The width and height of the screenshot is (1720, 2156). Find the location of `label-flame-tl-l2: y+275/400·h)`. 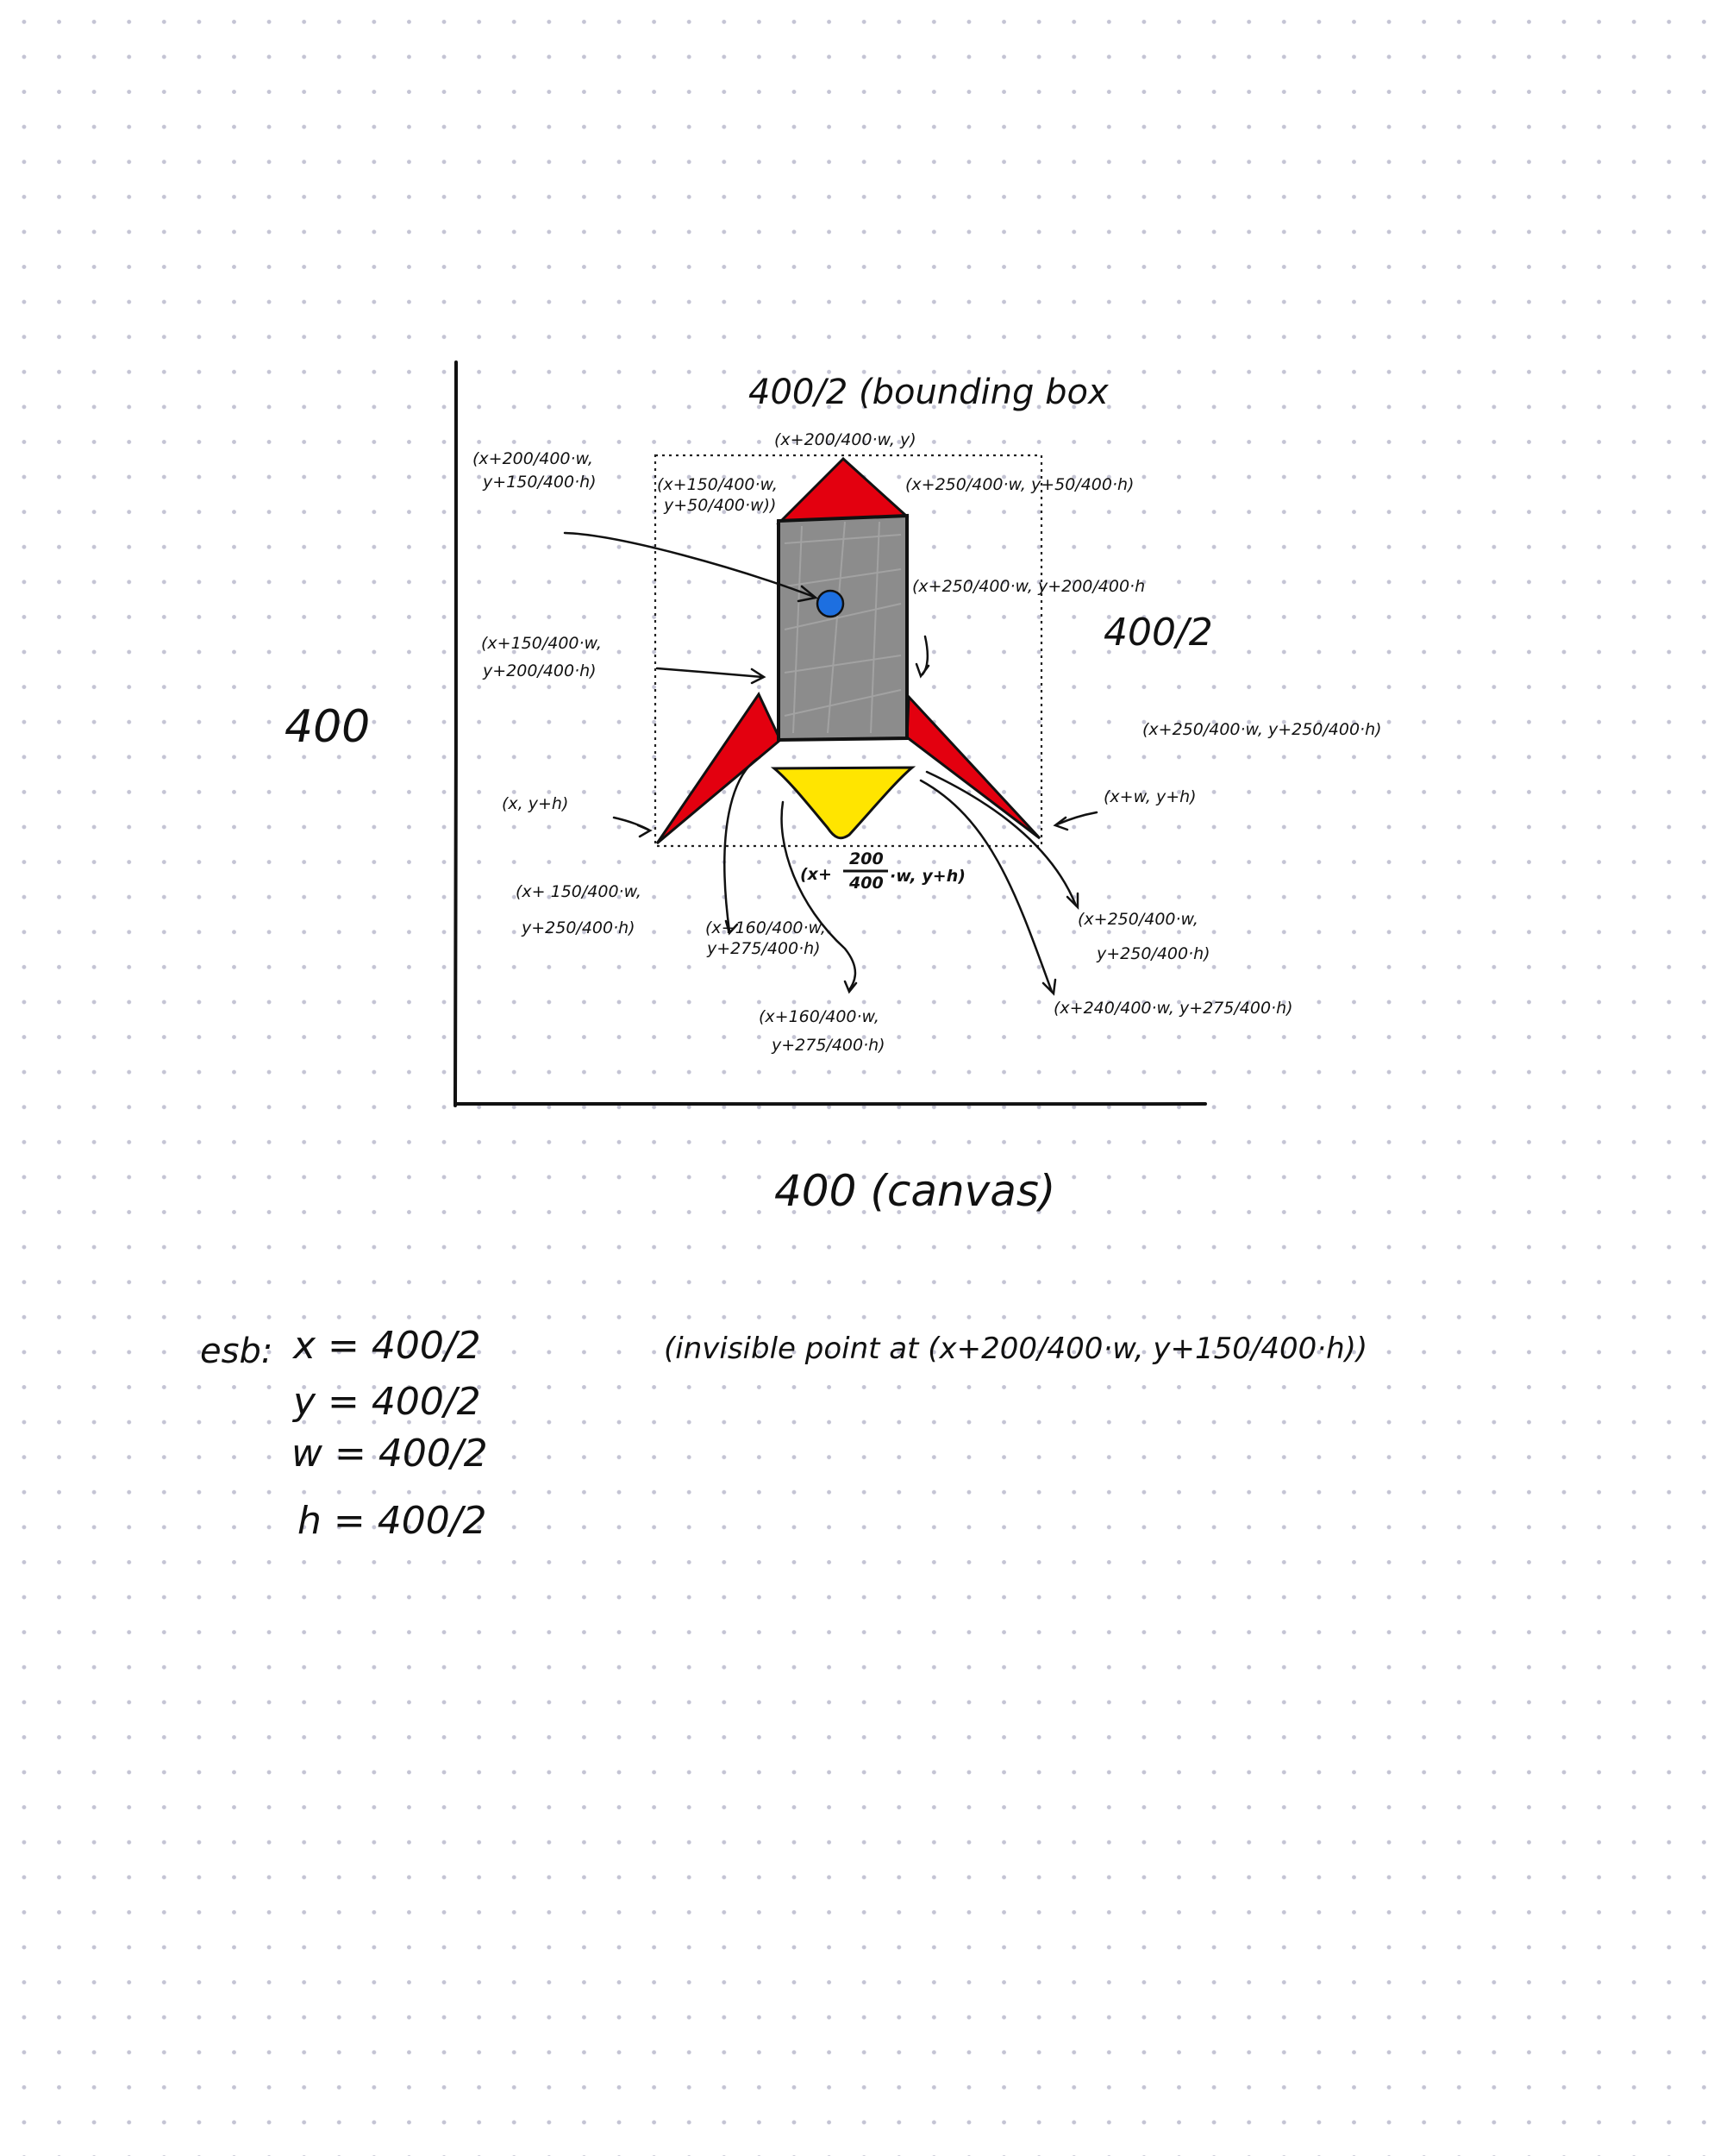

label-flame-tl-l2: y+275/400·h) is located at coordinates (763, 948).